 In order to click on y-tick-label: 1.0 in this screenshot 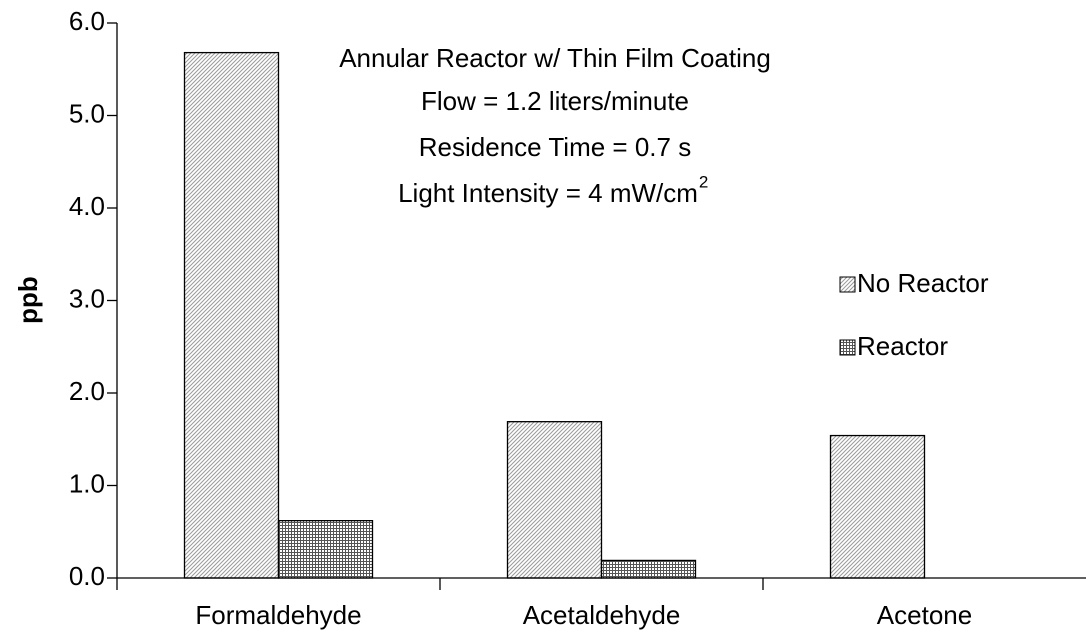, I will do `click(87, 483)`.